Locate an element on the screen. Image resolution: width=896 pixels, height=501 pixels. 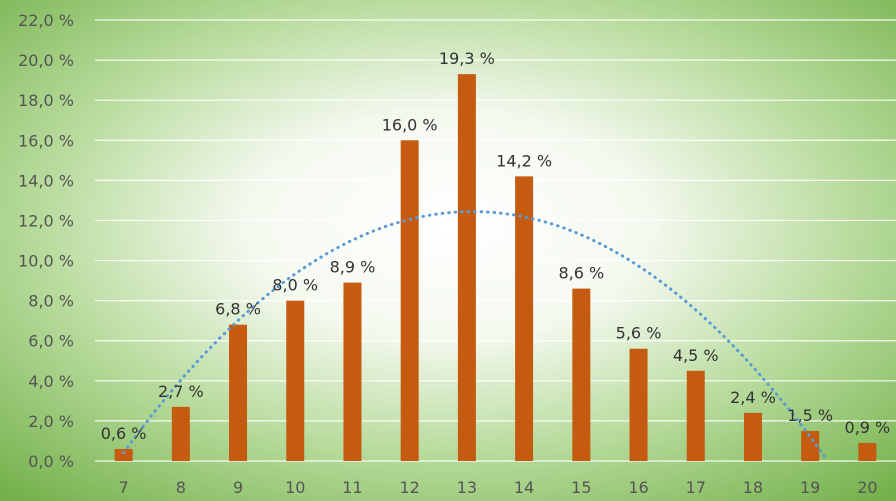
data-label: 14,2 % is located at coordinates (524, 160).